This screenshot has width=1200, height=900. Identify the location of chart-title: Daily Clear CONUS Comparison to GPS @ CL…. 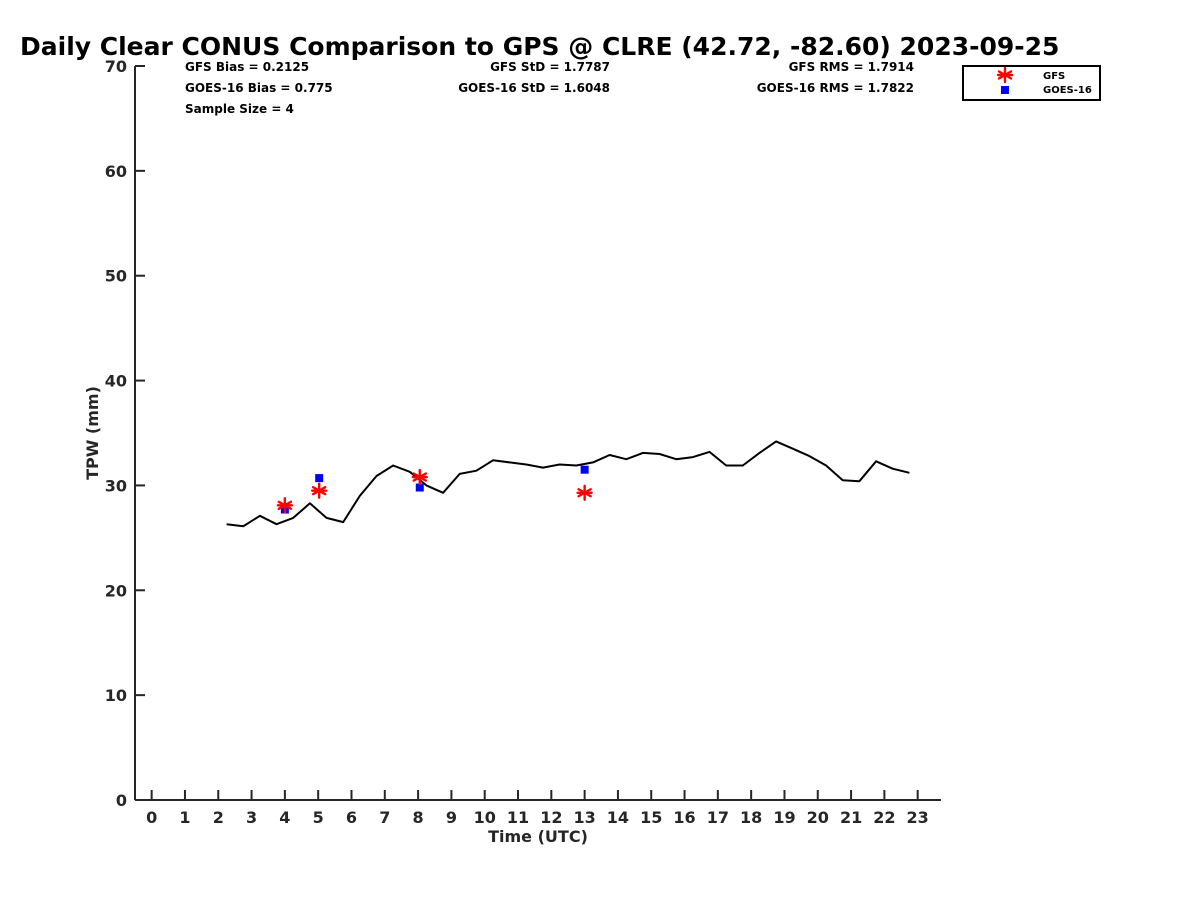
(539, 46).